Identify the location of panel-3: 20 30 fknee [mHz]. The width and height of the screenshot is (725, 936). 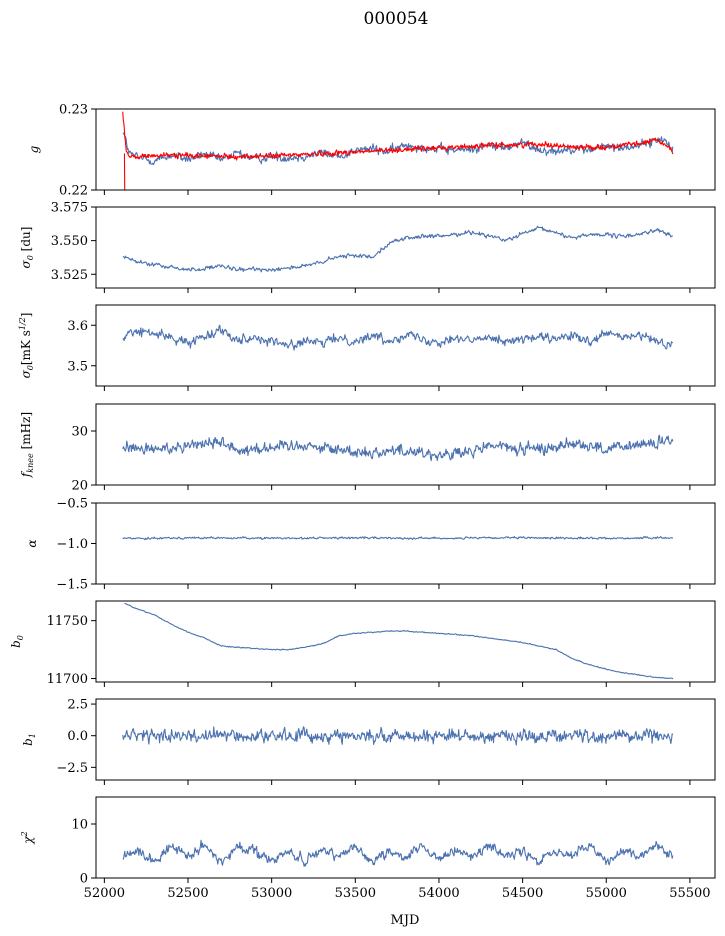
(367, 448).